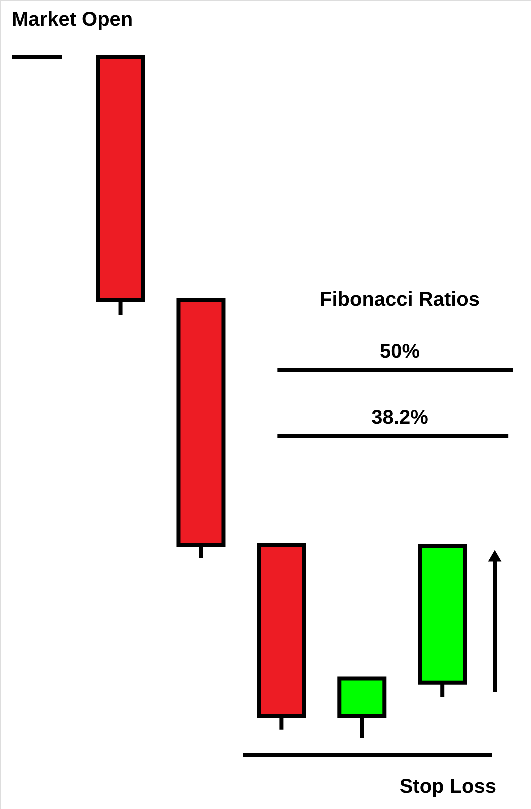  I want to click on text: Market Open, so click(73, 20).